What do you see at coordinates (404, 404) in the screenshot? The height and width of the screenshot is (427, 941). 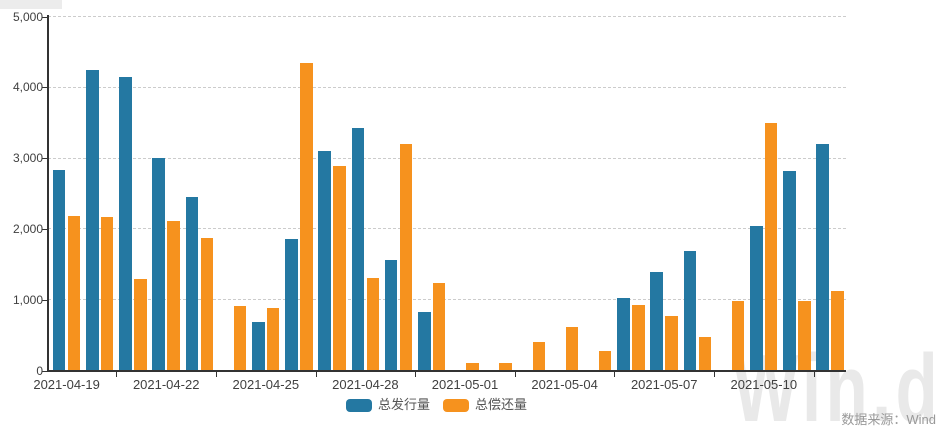 I see `legend-label: 总发行量` at bounding box center [404, 404].